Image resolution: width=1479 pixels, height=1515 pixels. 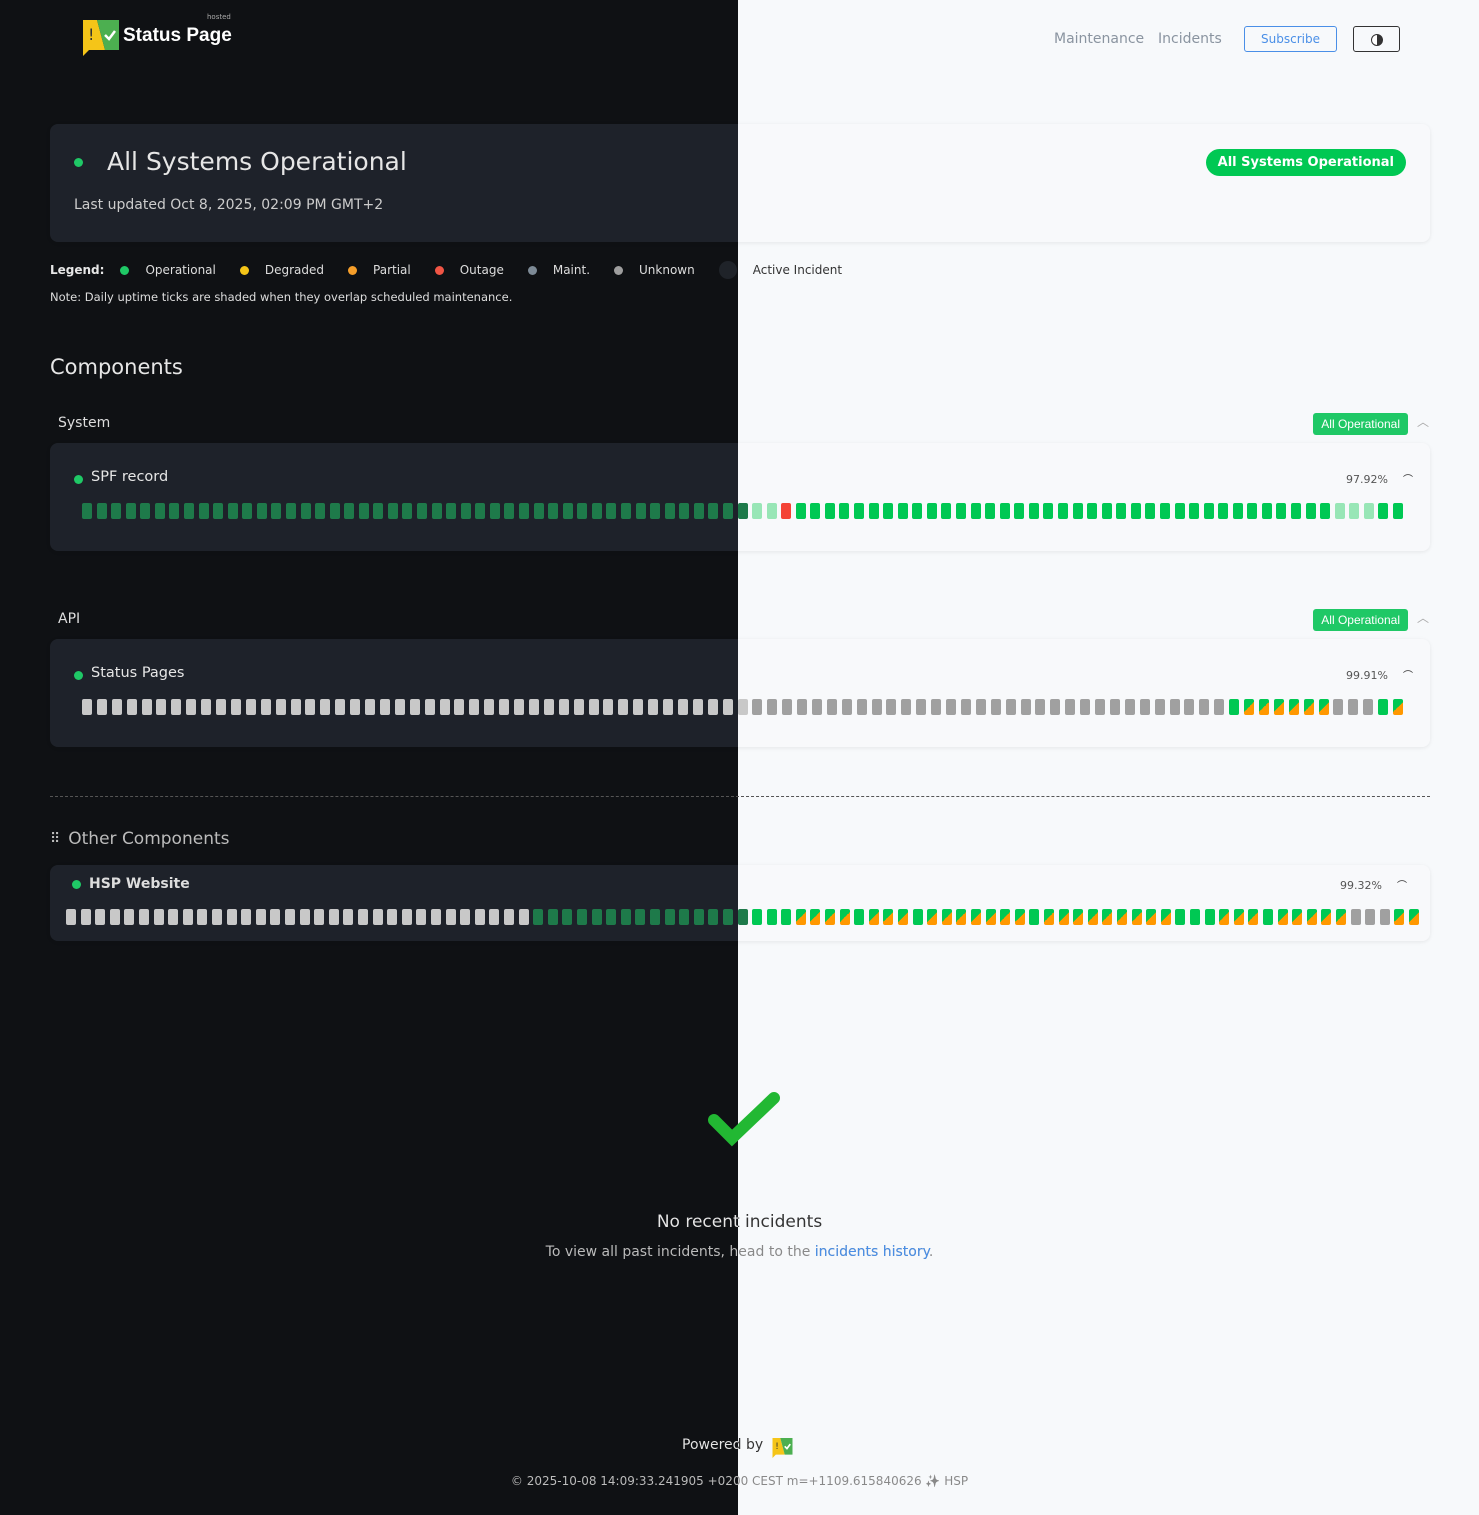 What do you see at coordinates (1408, 480) in the screenshot?
I see `expand-icon: ⌒` at bounding box center [1408, 480].